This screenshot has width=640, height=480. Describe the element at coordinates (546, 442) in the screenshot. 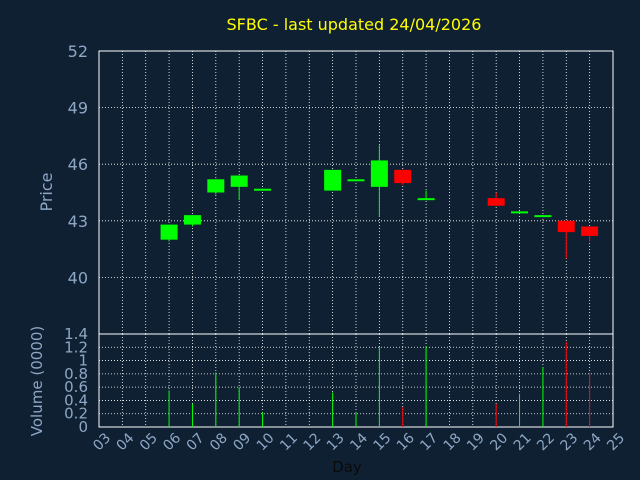

I see `day-tick-label: 22` at that location.